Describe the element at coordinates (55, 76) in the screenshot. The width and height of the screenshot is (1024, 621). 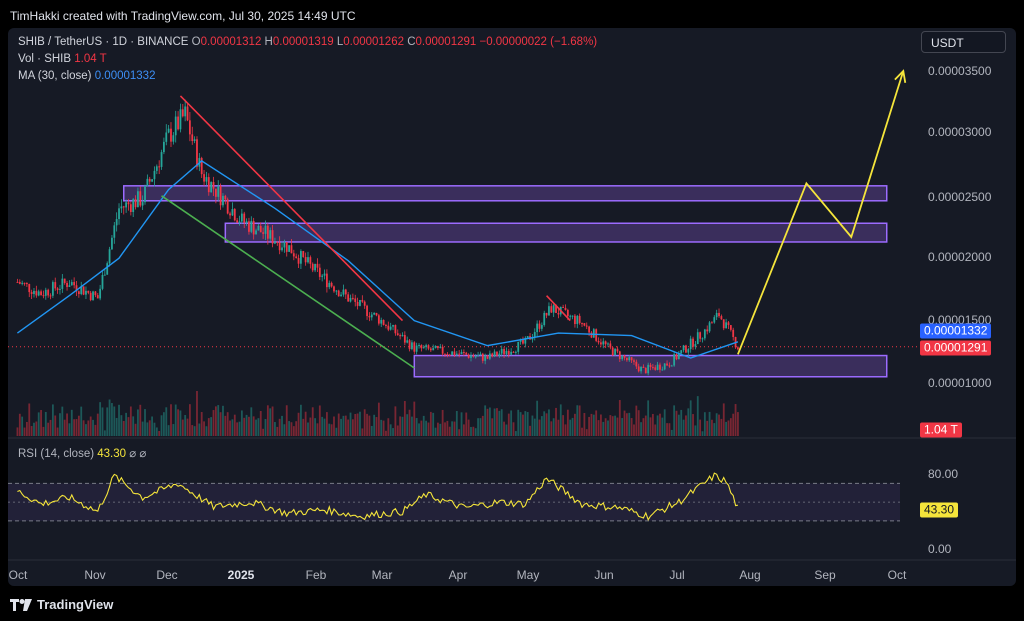
I see `ma-label: MA (30, close)` at that location.